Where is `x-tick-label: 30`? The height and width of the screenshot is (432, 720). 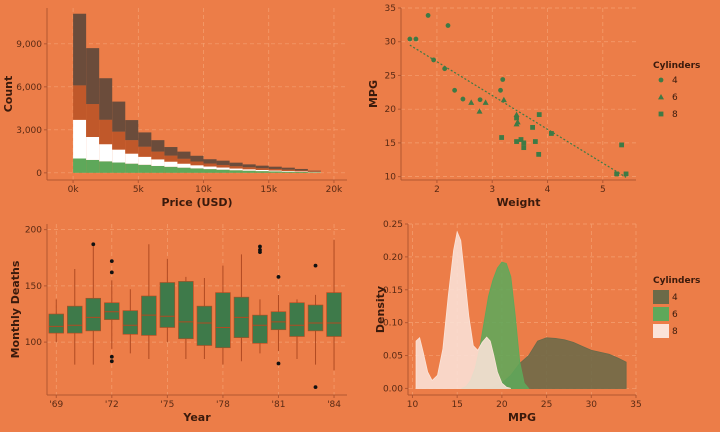
x-tick-label: 30 is located at coordinates (592, 405).